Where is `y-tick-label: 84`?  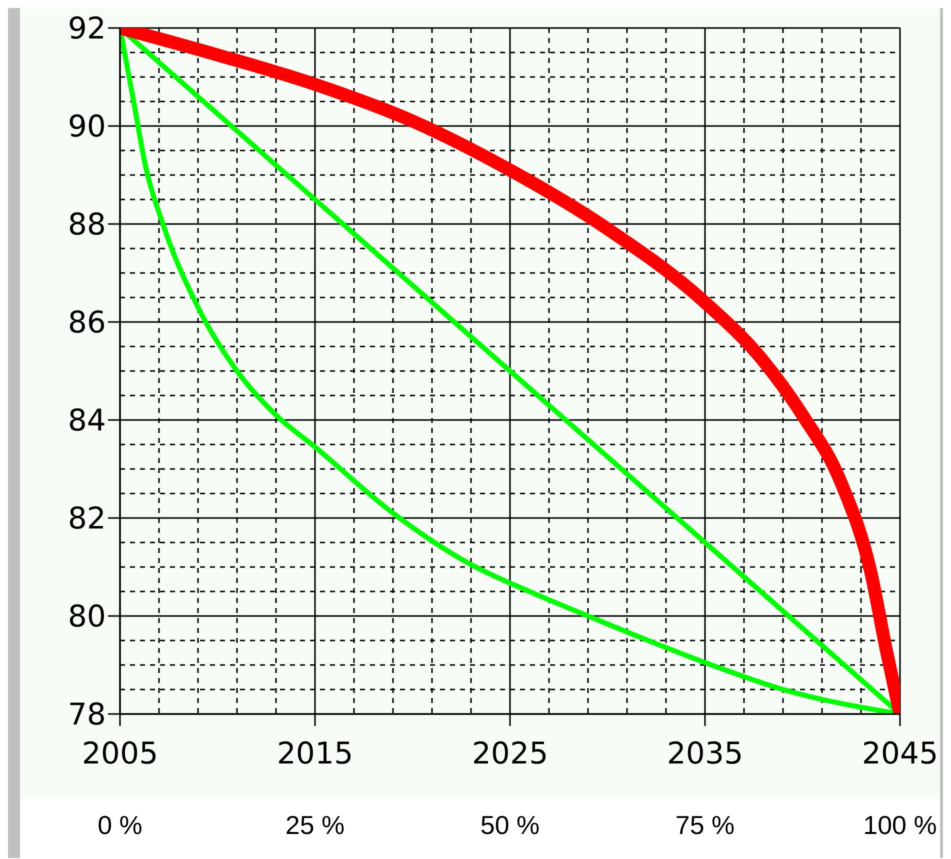 y-tick-label: 84 is located at coordinates (87, 421).